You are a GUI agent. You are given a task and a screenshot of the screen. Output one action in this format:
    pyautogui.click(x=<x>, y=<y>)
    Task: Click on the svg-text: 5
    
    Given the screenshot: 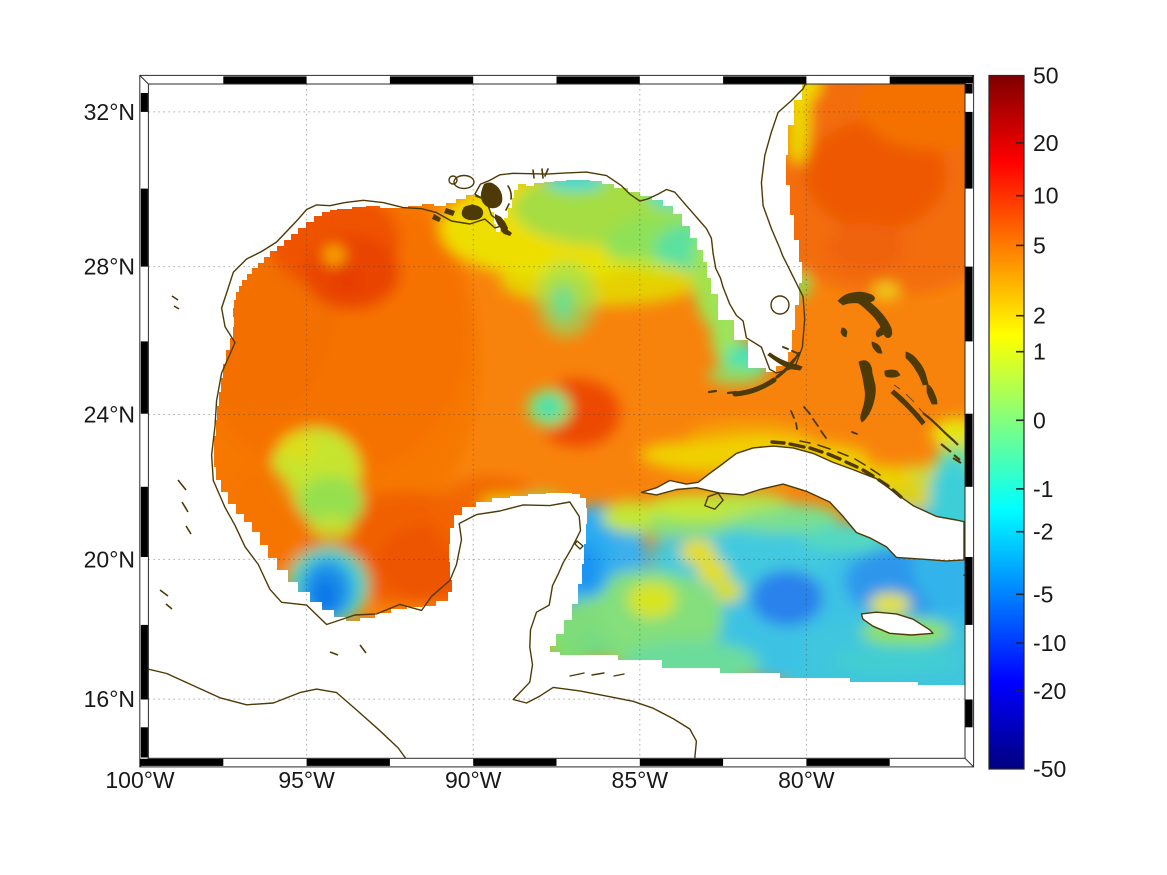 What is the action you would take?
    pyautogui.click(x=1039, y=245)
    